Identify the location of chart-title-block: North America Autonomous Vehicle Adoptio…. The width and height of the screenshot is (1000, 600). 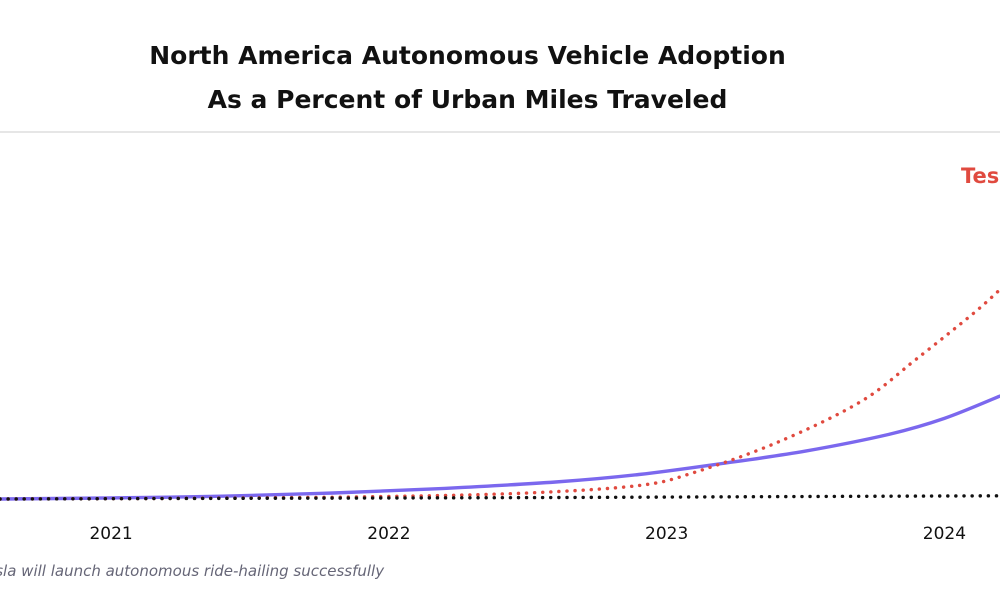
(467, 78).